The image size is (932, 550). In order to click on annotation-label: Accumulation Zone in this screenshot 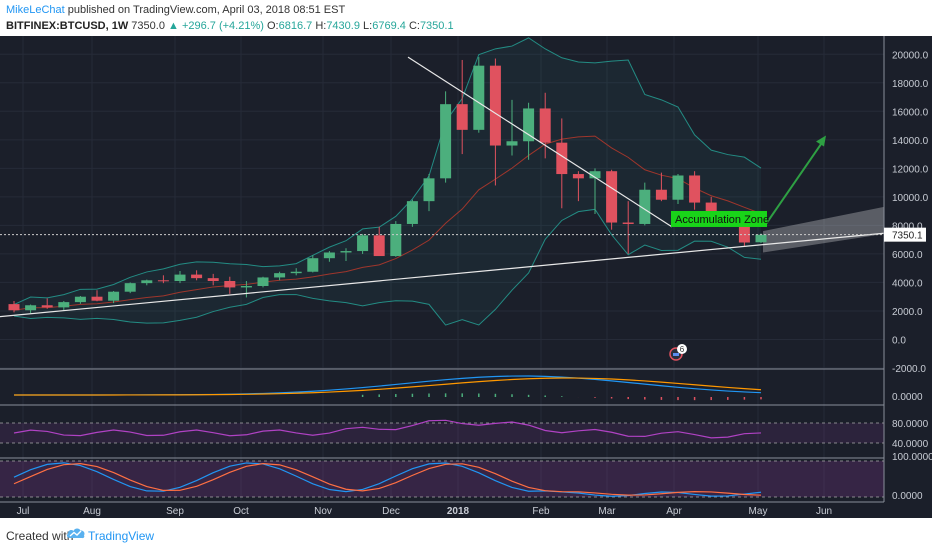, I will do `click(722, 220)`.